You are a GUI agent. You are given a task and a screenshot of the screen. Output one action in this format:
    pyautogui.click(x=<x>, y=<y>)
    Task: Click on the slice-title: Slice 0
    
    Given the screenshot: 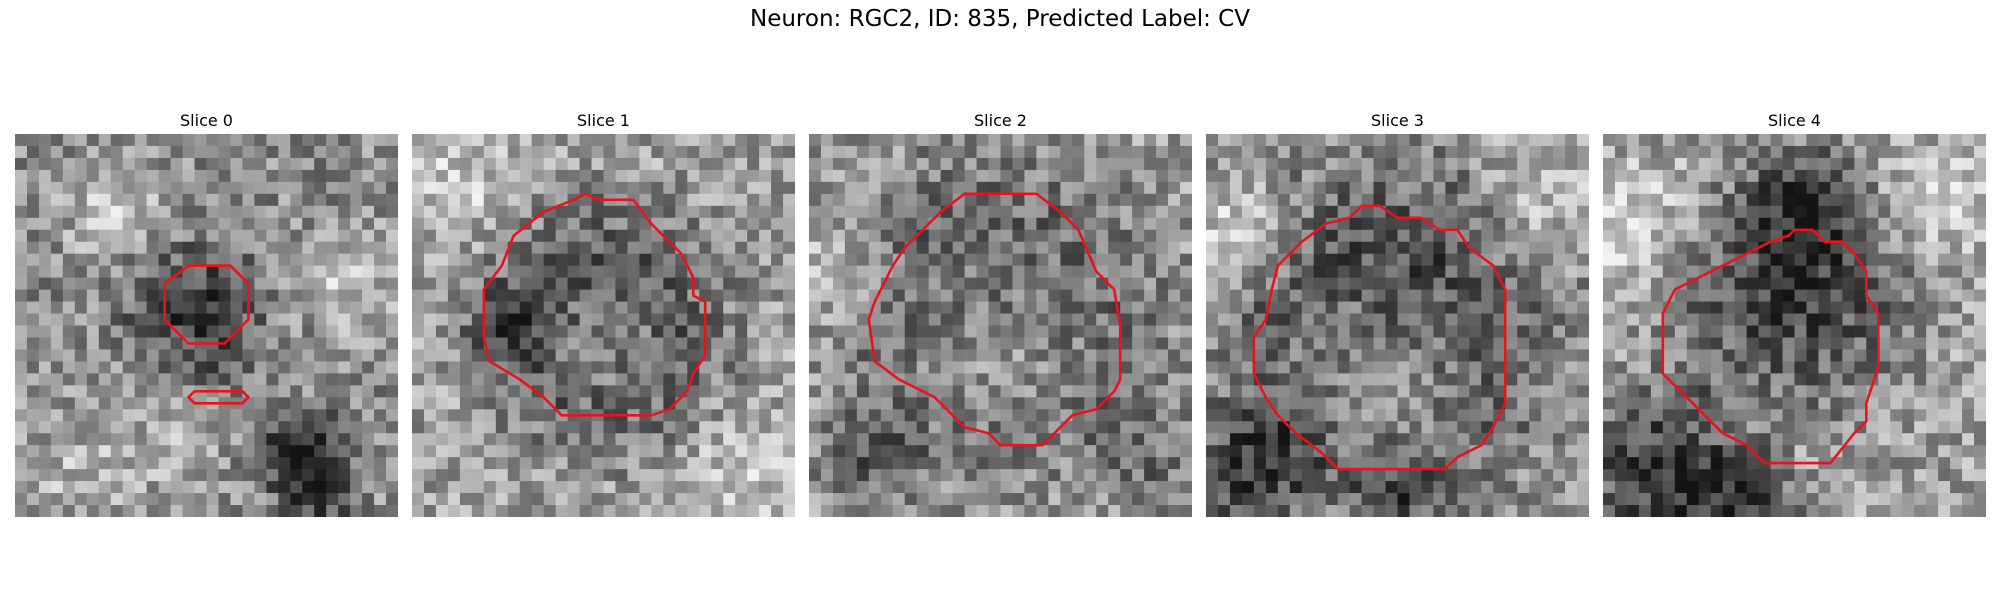 What is the action you would take?
    pyautogui.click(x=206, y=120)
    